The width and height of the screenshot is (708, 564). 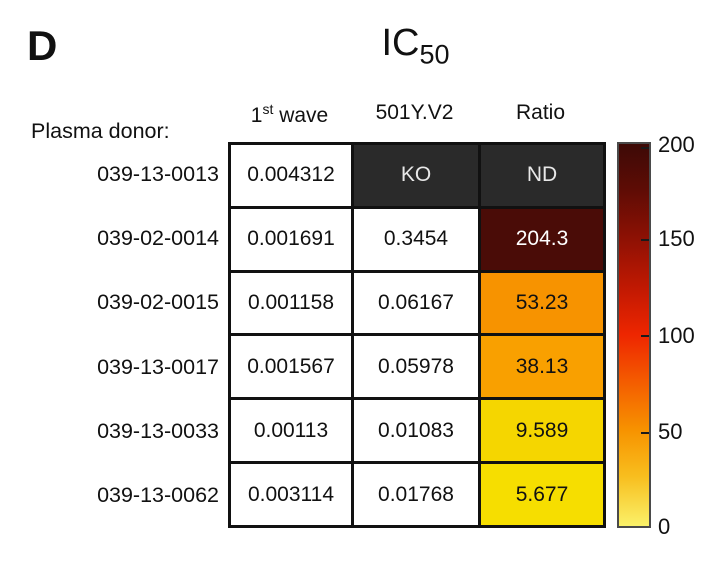 I want to click on column-header-ratio: Ratio, so click(x=540, y=112).